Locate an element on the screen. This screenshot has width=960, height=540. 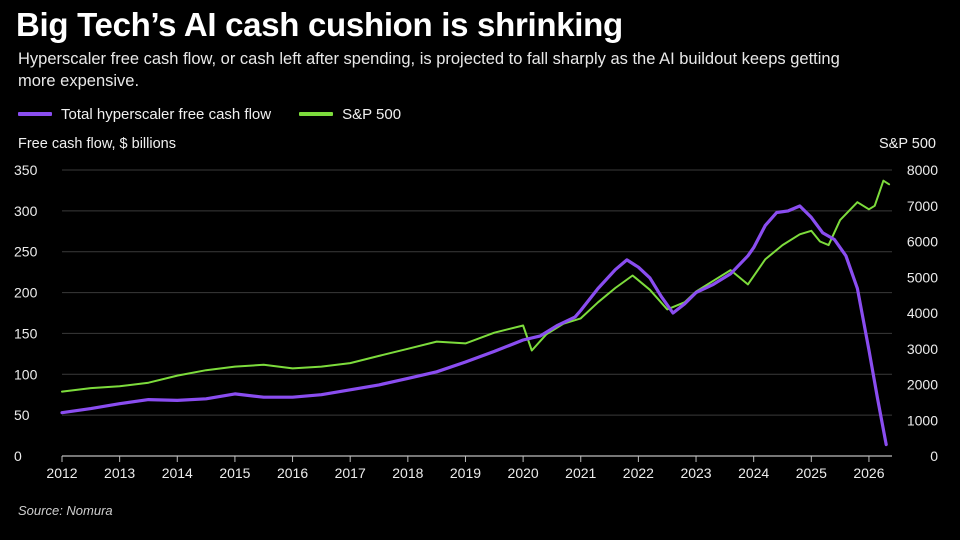
x-tick-label: 2021 is located at coordinates (580, 473).